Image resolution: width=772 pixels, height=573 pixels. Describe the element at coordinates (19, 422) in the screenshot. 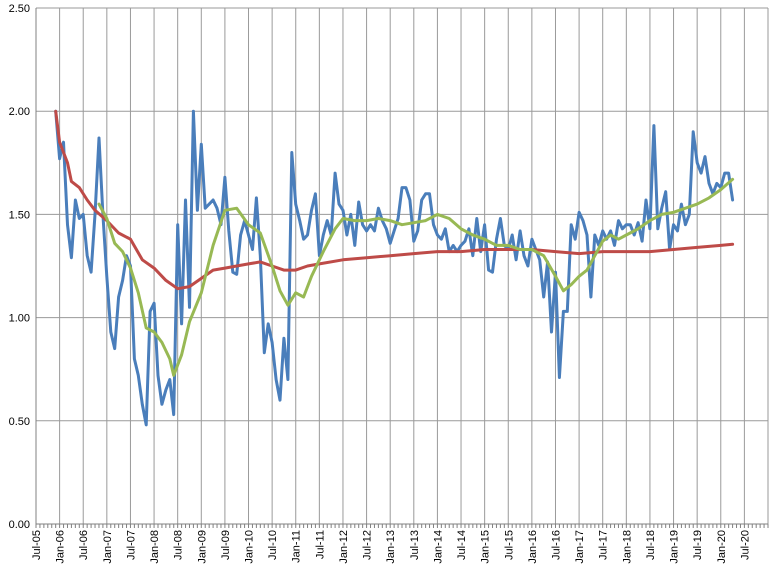

I see `y-tick-label: 0.50` at that location.